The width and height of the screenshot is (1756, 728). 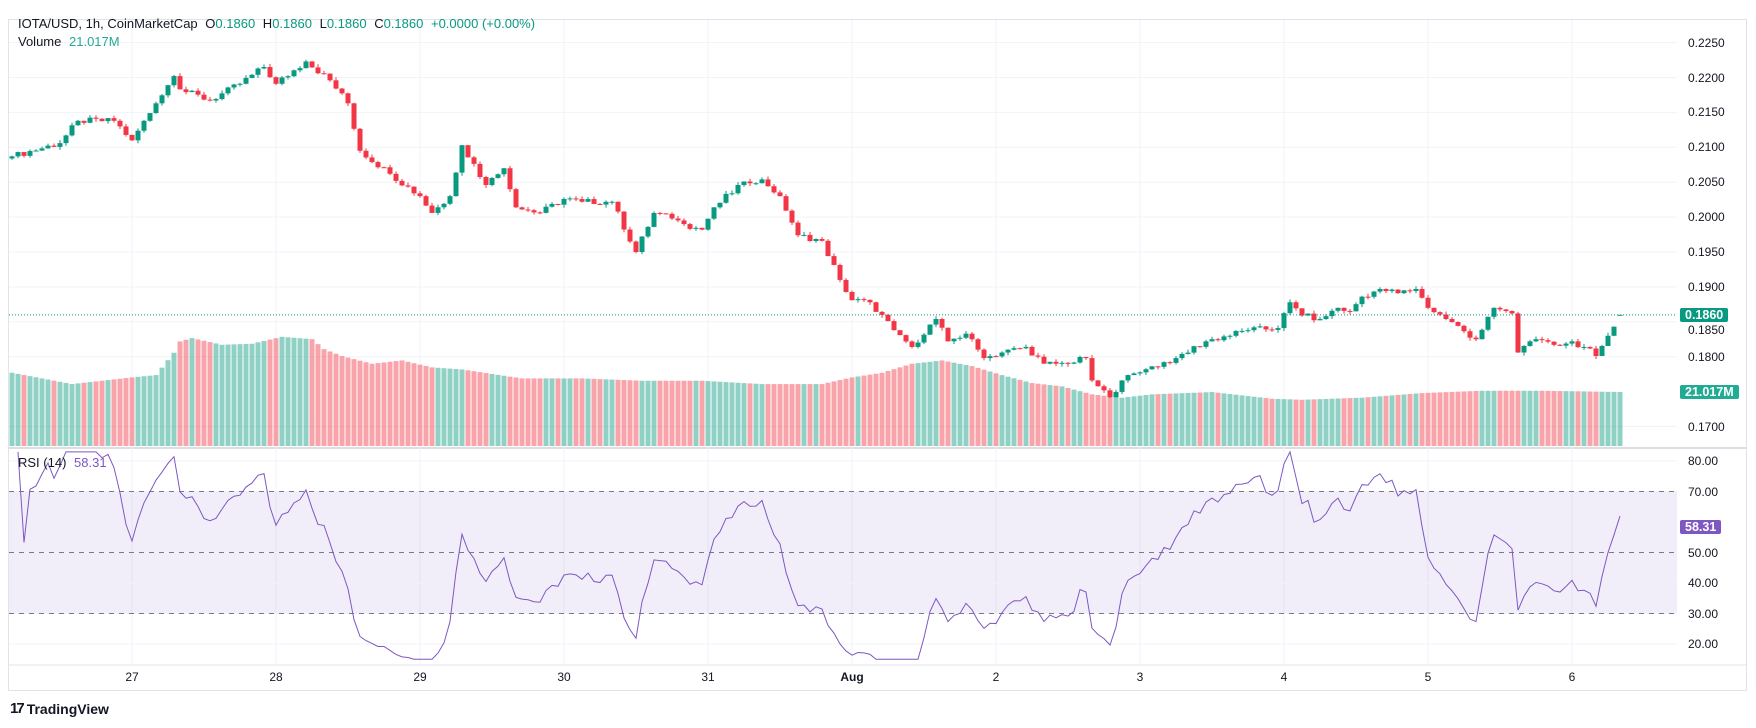 I want to click on symbol-label: IOTA/USD, 1h, CoinMarketCap, so click(x=108, y=23).